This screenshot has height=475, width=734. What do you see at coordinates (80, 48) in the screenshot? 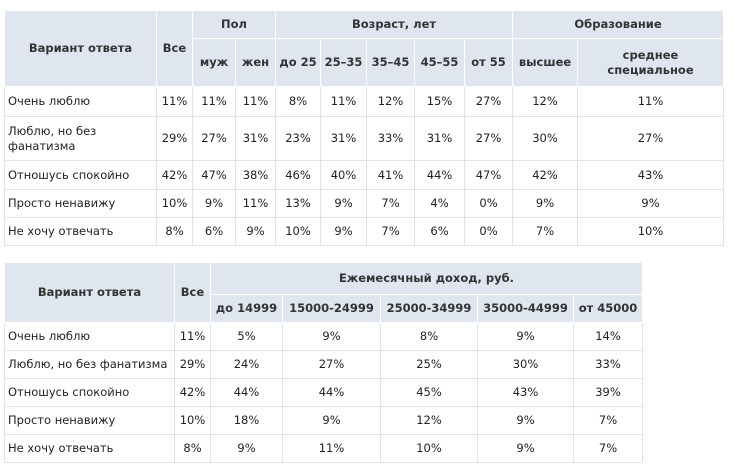
I see `header-cell: Вариант ответа` at bounding box center [80, 48].